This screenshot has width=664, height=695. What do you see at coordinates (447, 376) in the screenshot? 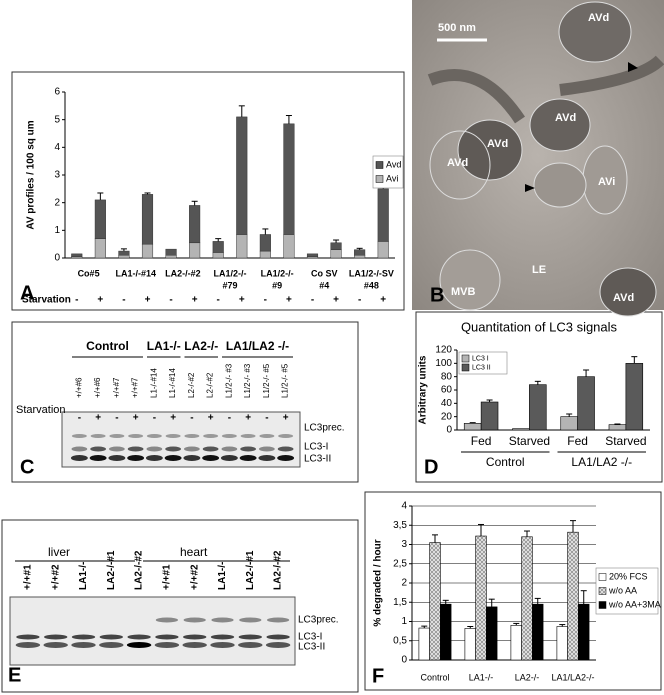
I see `y-tick-label: 80` at bounding box center [447, 376].